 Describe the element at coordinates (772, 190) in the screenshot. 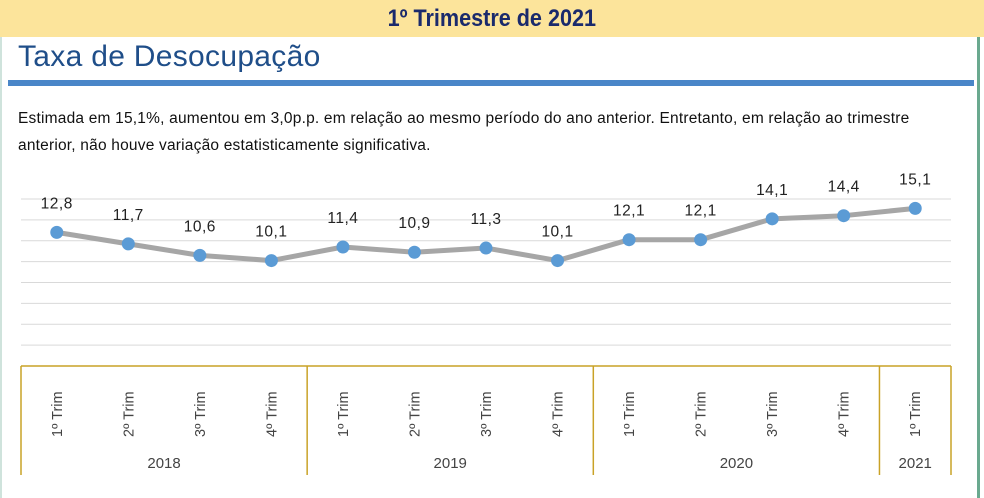

I see `data-label: 14,1` at that location.